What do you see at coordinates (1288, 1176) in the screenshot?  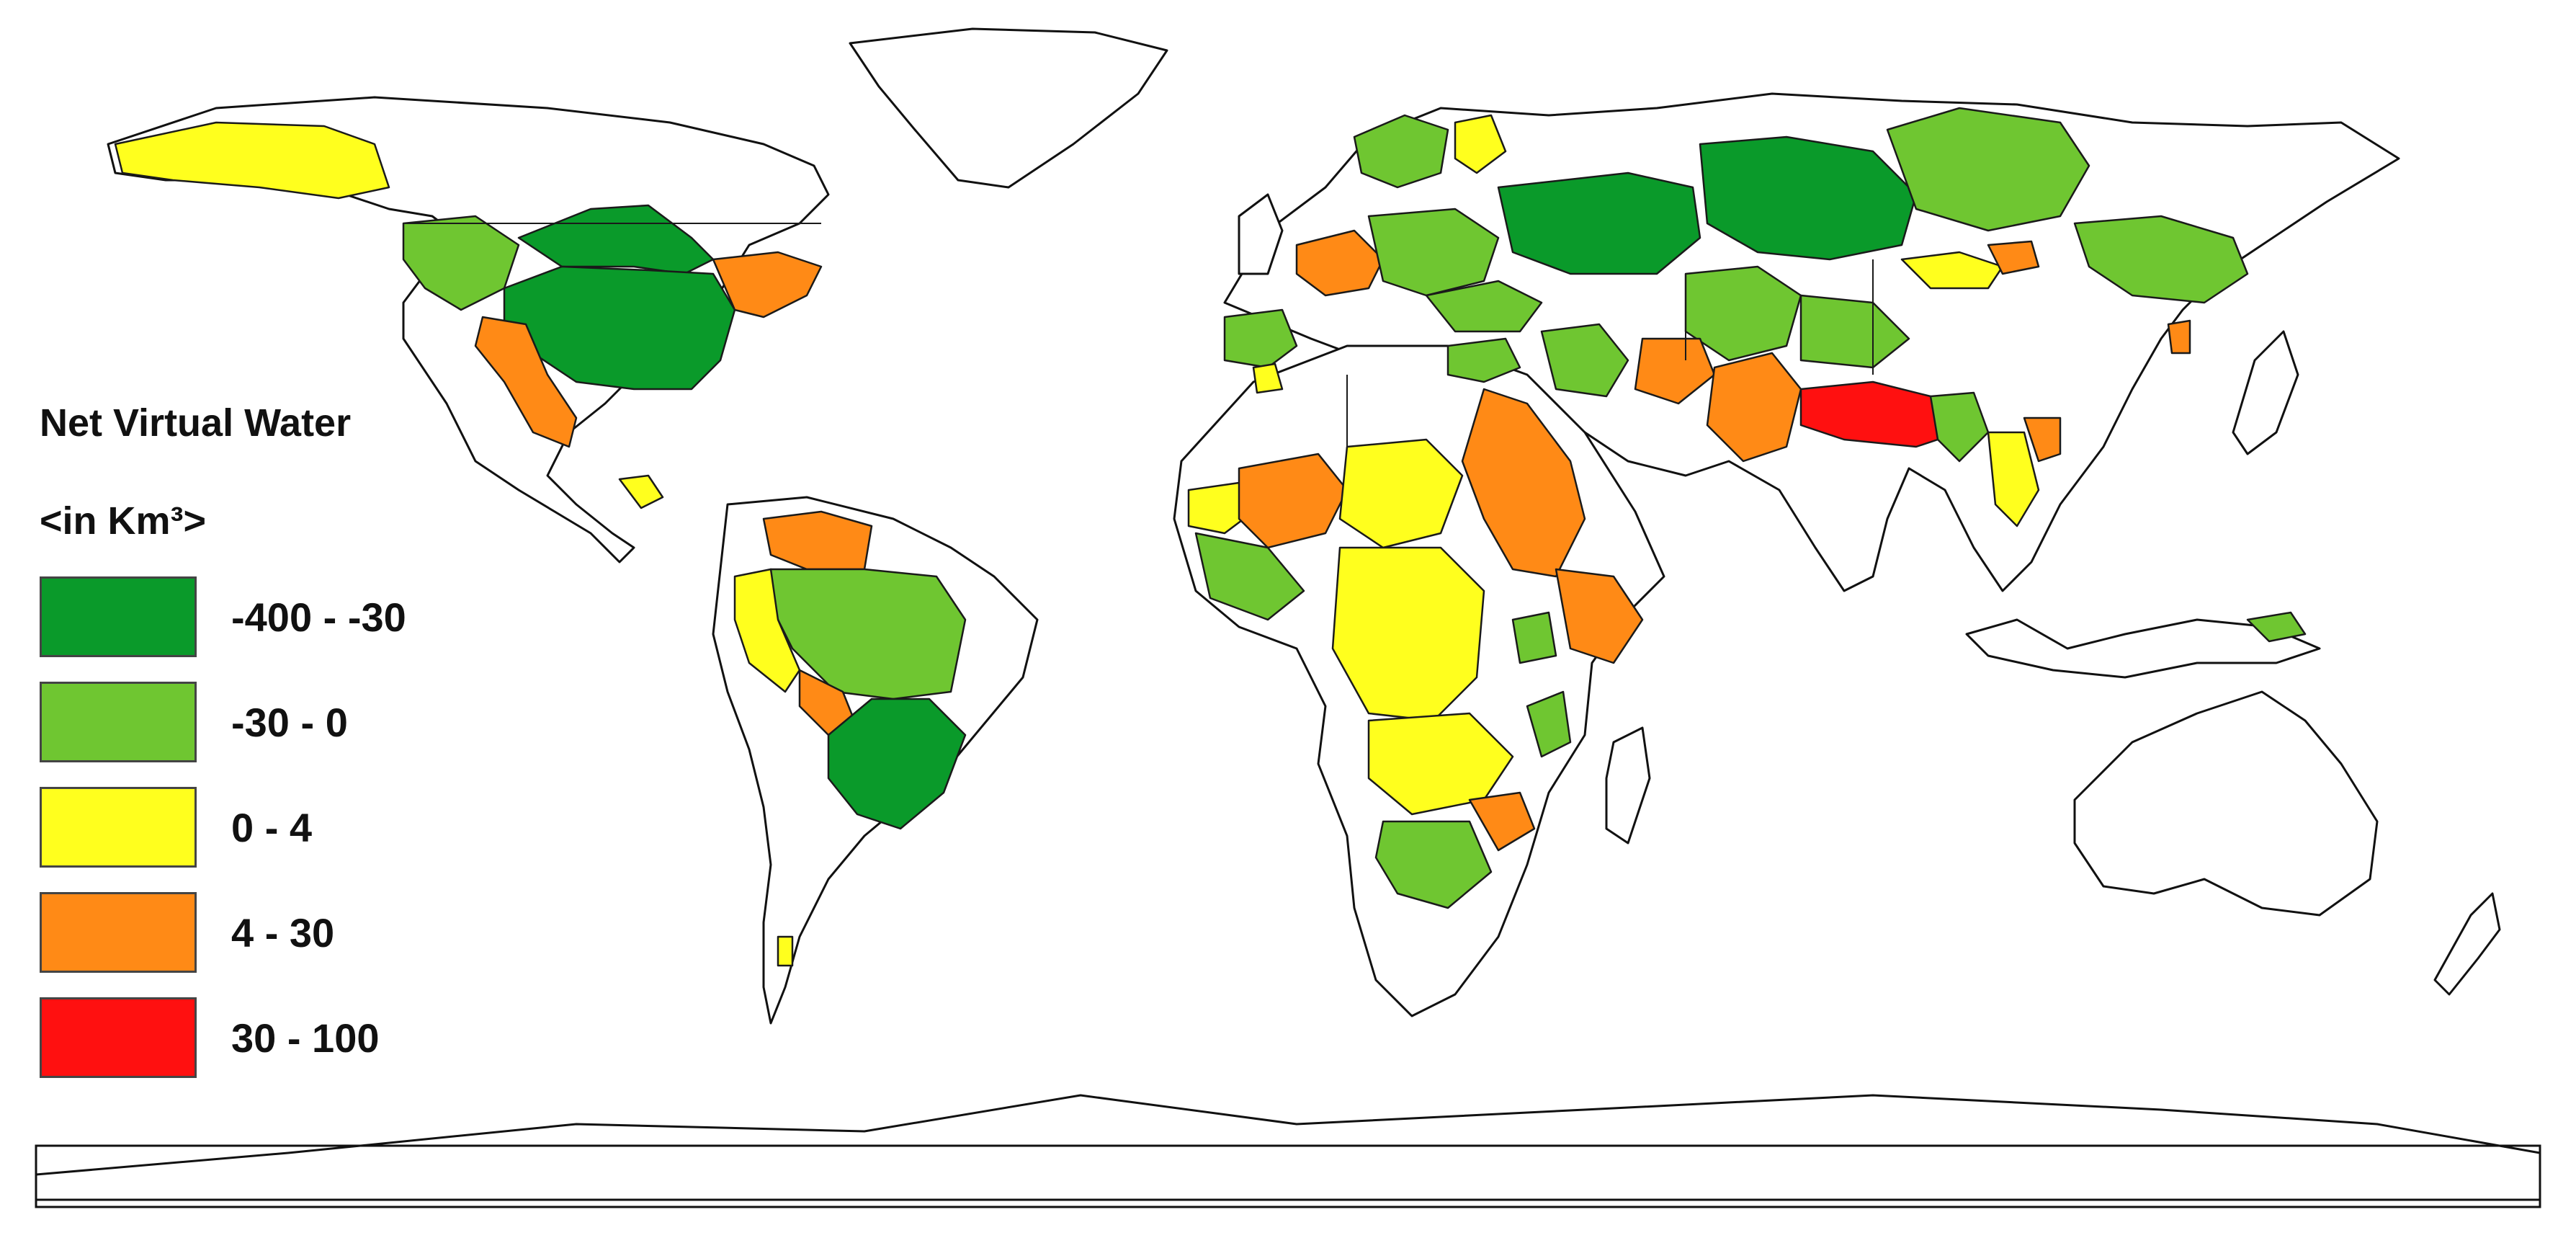 I see `map-frame-bottom` at bounding box center [1288, 1176].